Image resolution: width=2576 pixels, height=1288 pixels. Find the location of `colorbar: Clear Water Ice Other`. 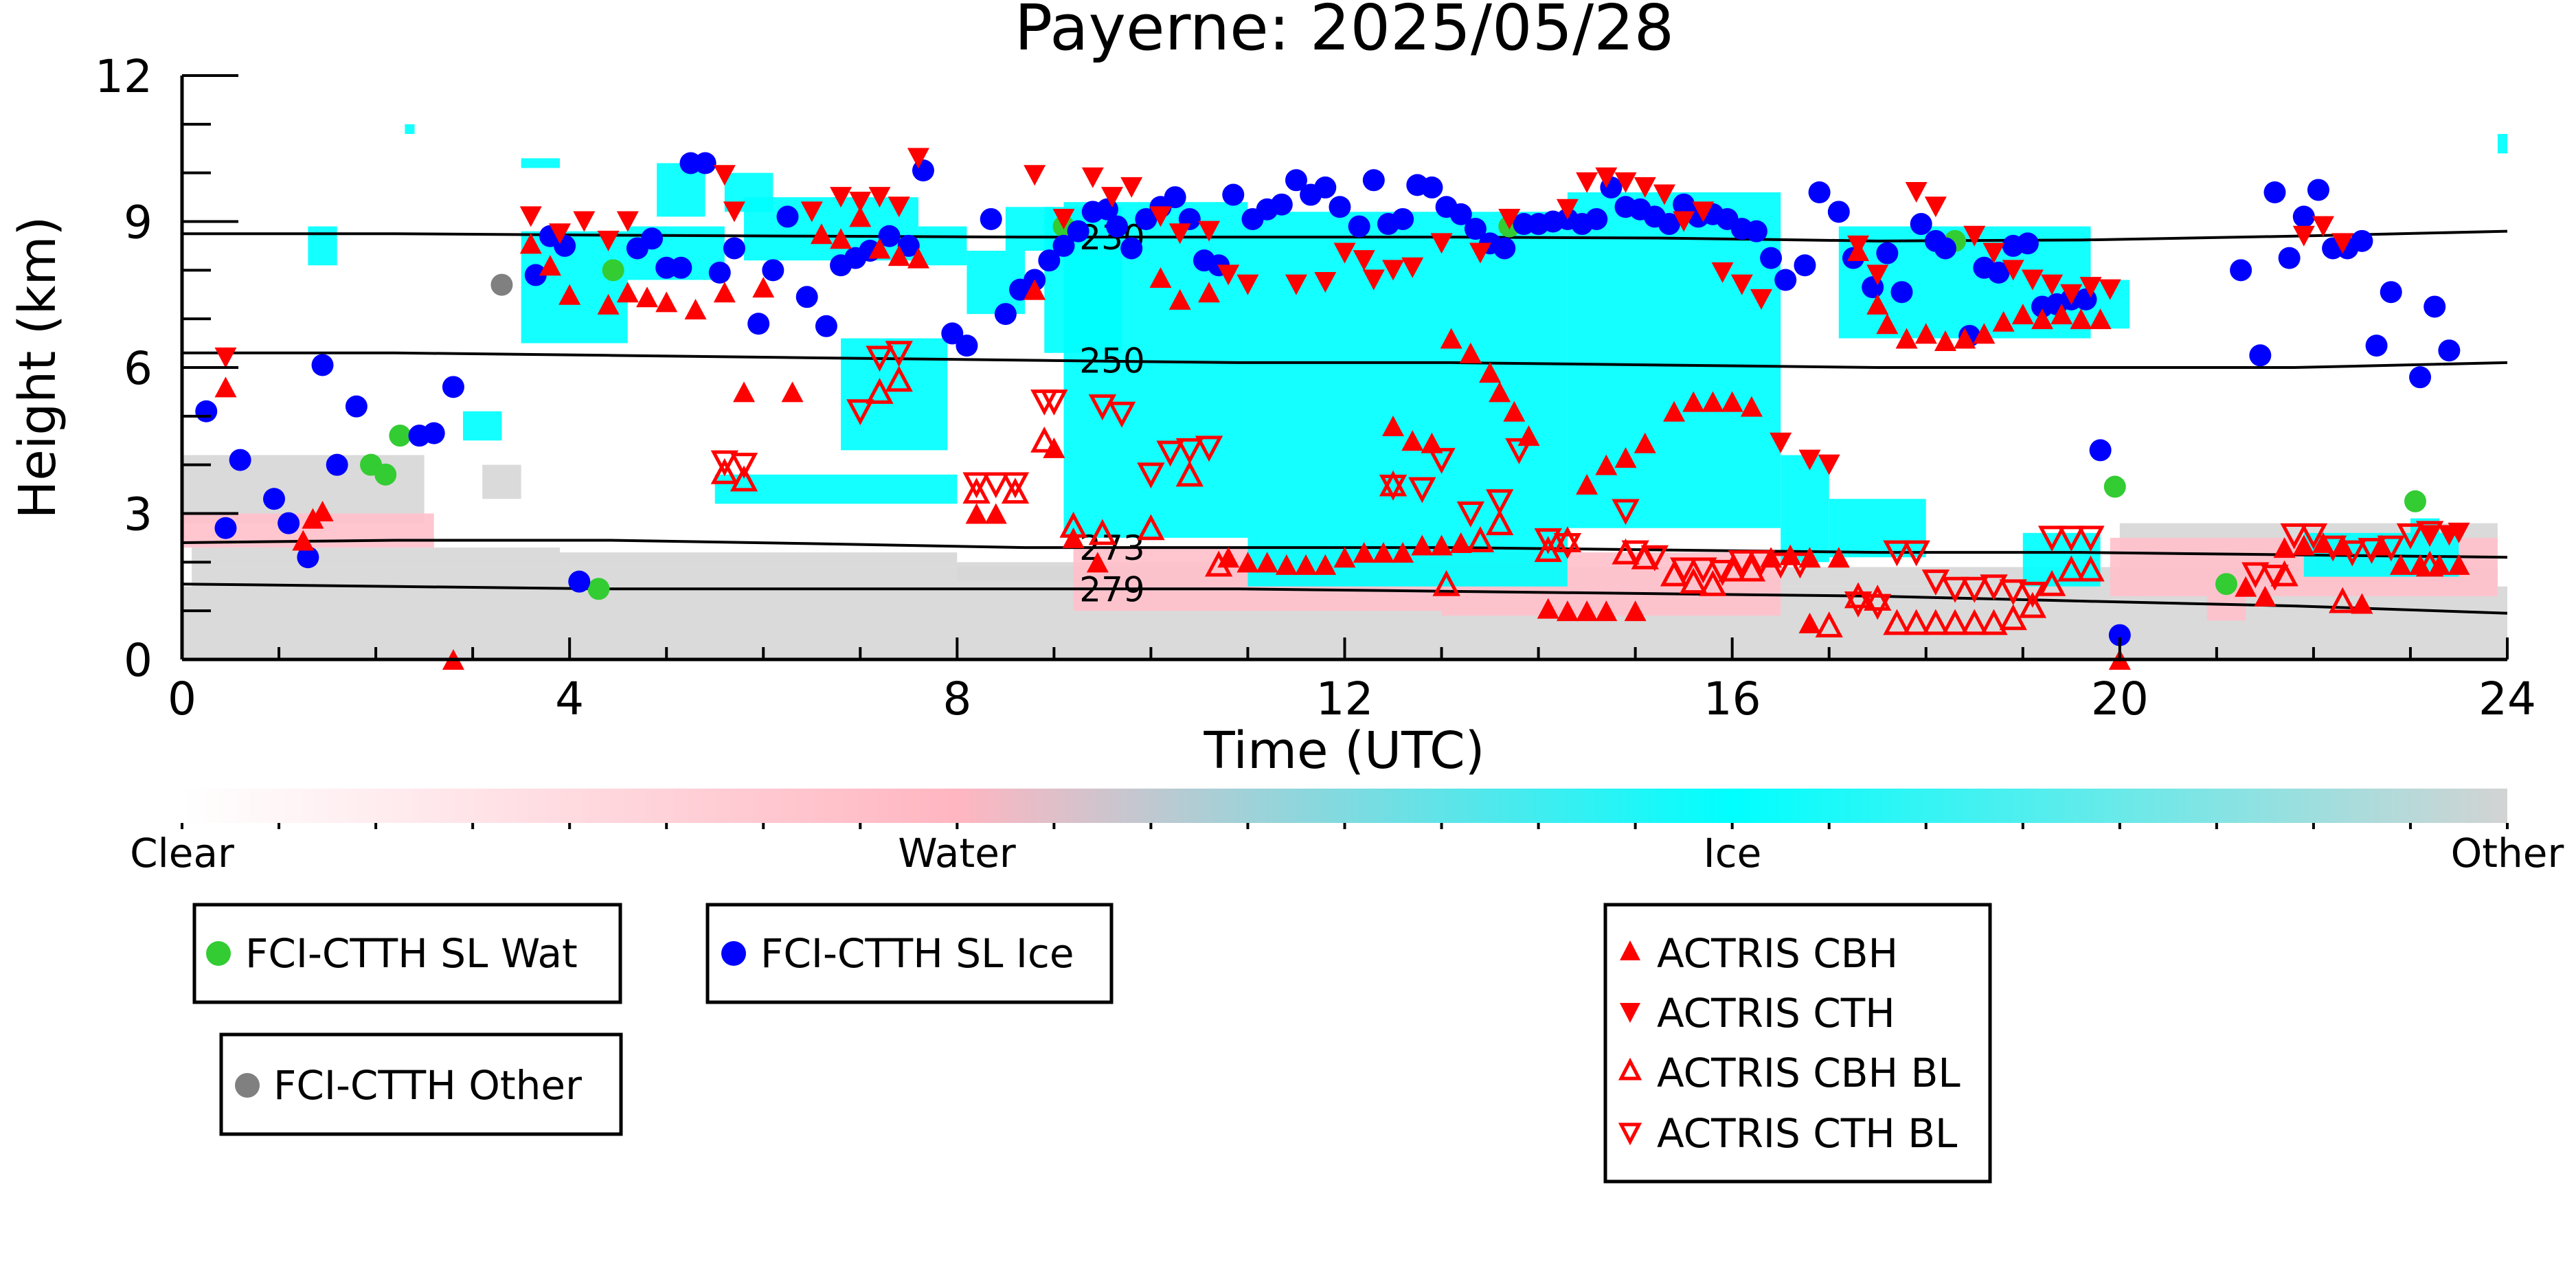

colorbar: Clear Water Ice Other is located at coordinates (1347, 833).